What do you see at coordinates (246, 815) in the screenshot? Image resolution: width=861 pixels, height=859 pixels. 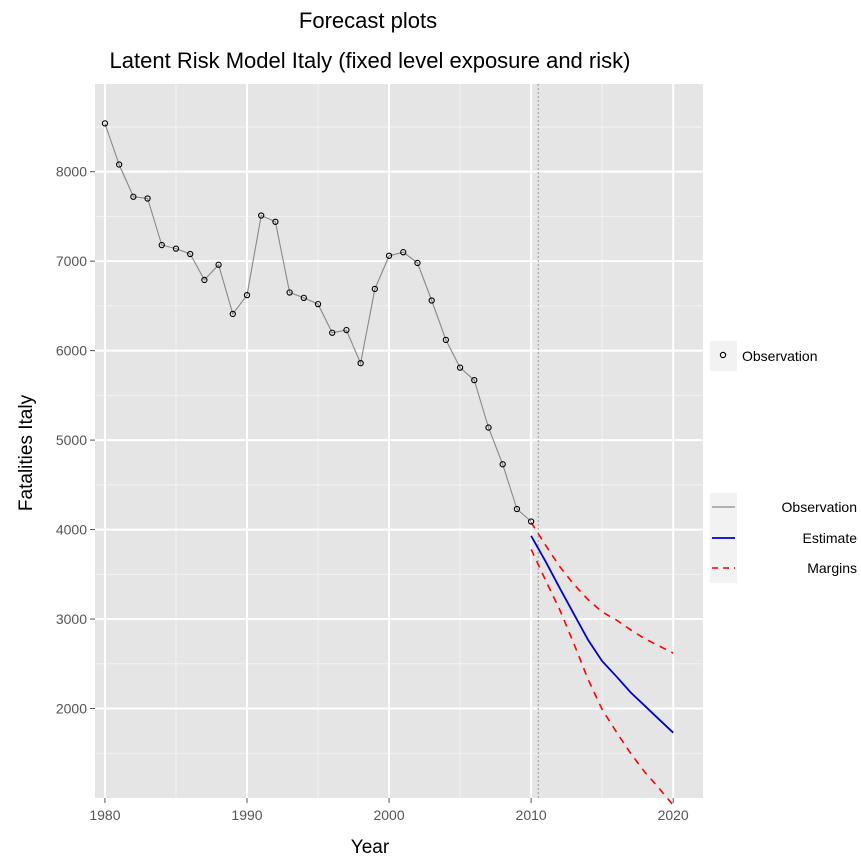 I see `x-tick-label: 1990` at bounding box center [246, 815].